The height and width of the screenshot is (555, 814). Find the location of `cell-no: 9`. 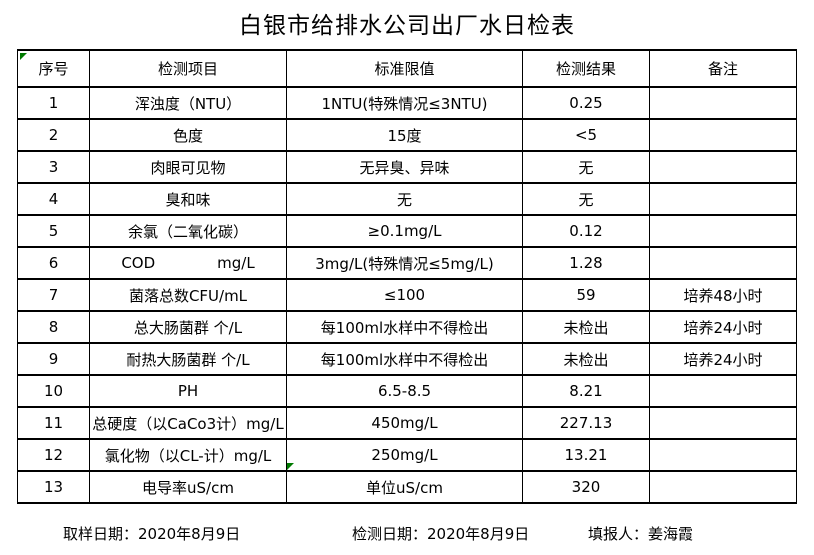

cell-no: 9 is located at coordinates (53, 359).